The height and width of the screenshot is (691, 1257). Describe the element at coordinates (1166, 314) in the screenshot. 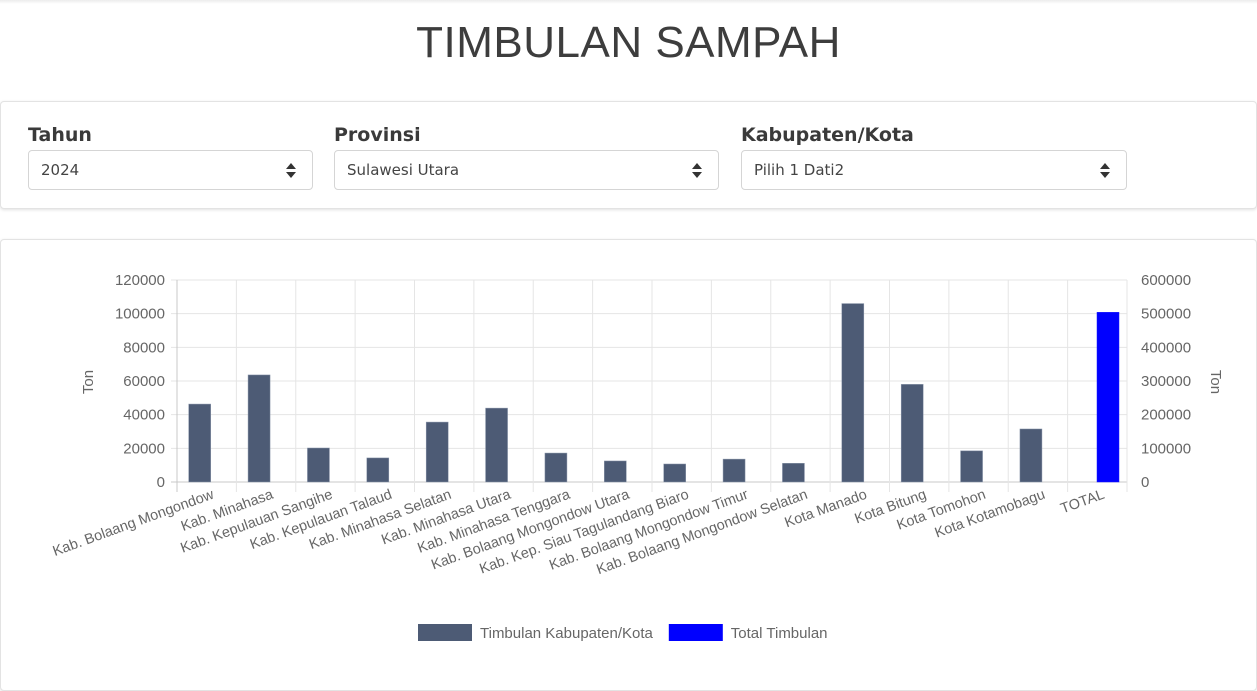

I see `y2-tick-label: 500000` at that location.